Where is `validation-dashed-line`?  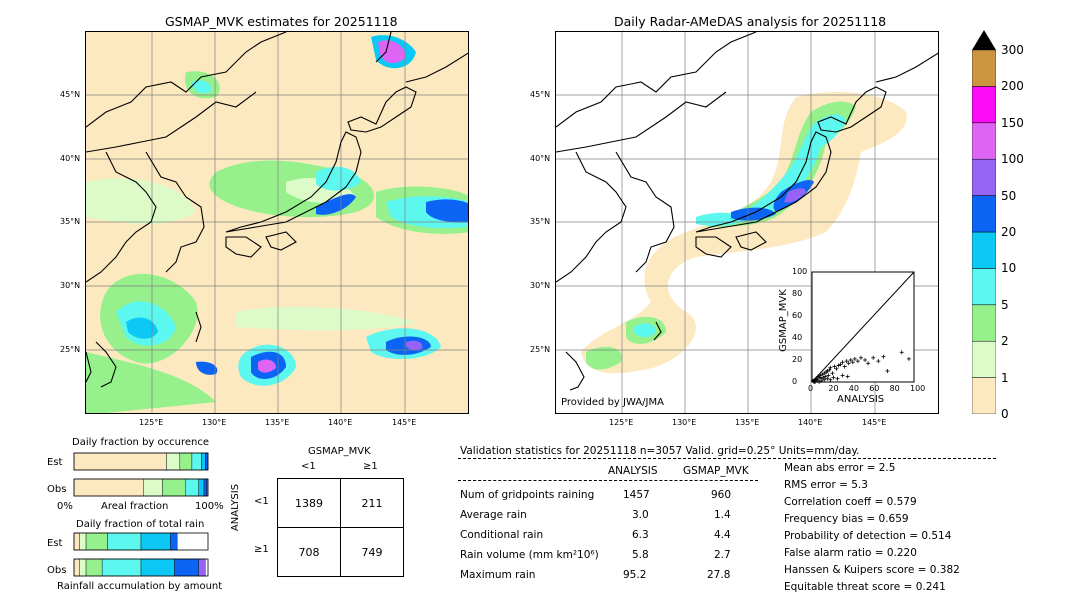
validation-dashed-line is located at coordinates (727, 458).